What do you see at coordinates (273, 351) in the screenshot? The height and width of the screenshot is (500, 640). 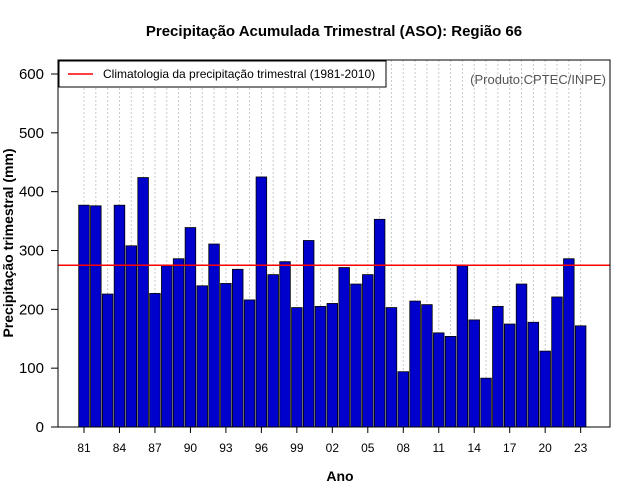 I see `bar-1997` at bounding box center [273, 351].